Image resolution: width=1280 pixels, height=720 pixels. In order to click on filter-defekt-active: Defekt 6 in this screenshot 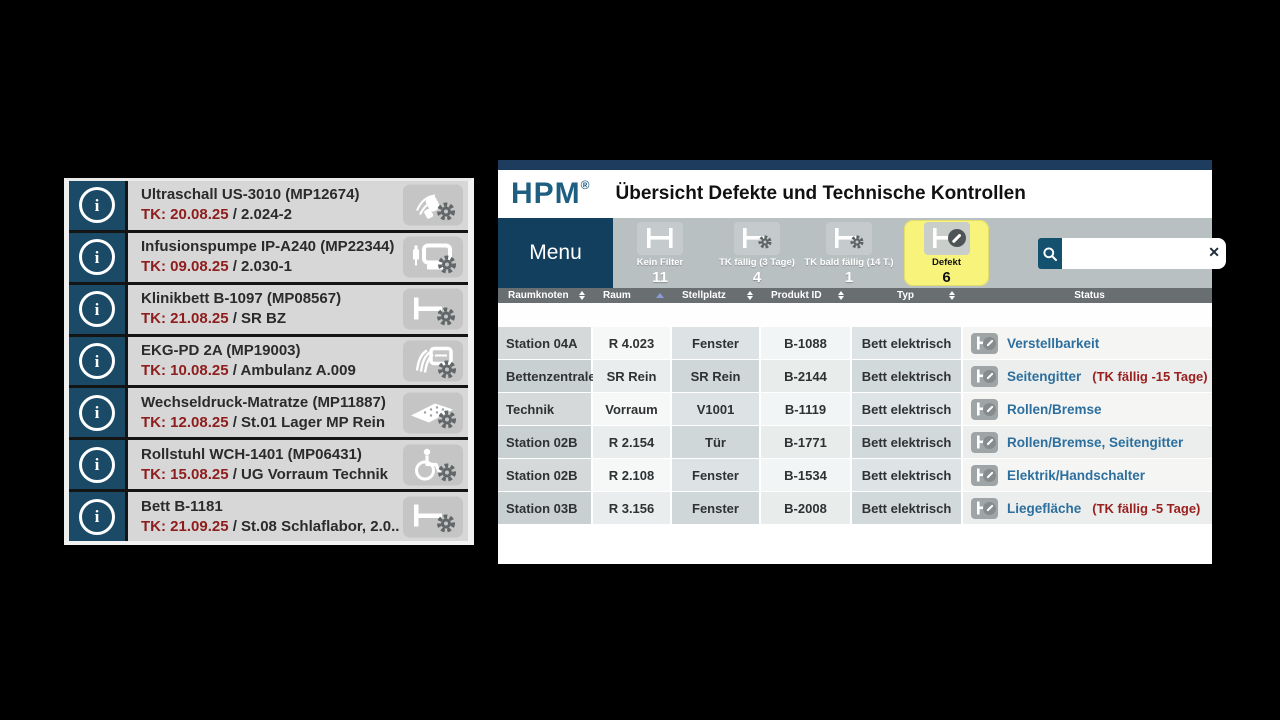, I will do `click(946, 253)`.